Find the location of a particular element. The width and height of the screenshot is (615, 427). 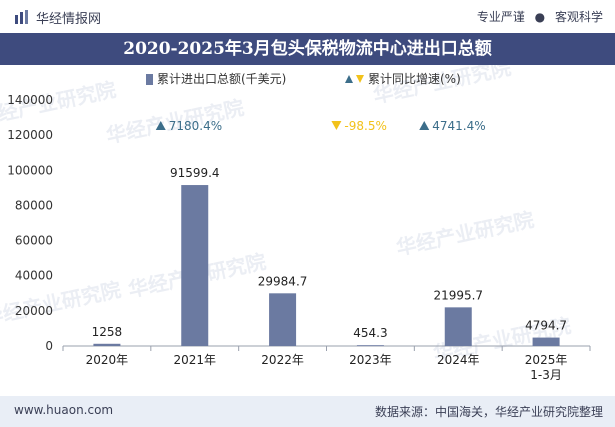

watermark-text: 华经产业研究院 is located at coordinates (465, 233).